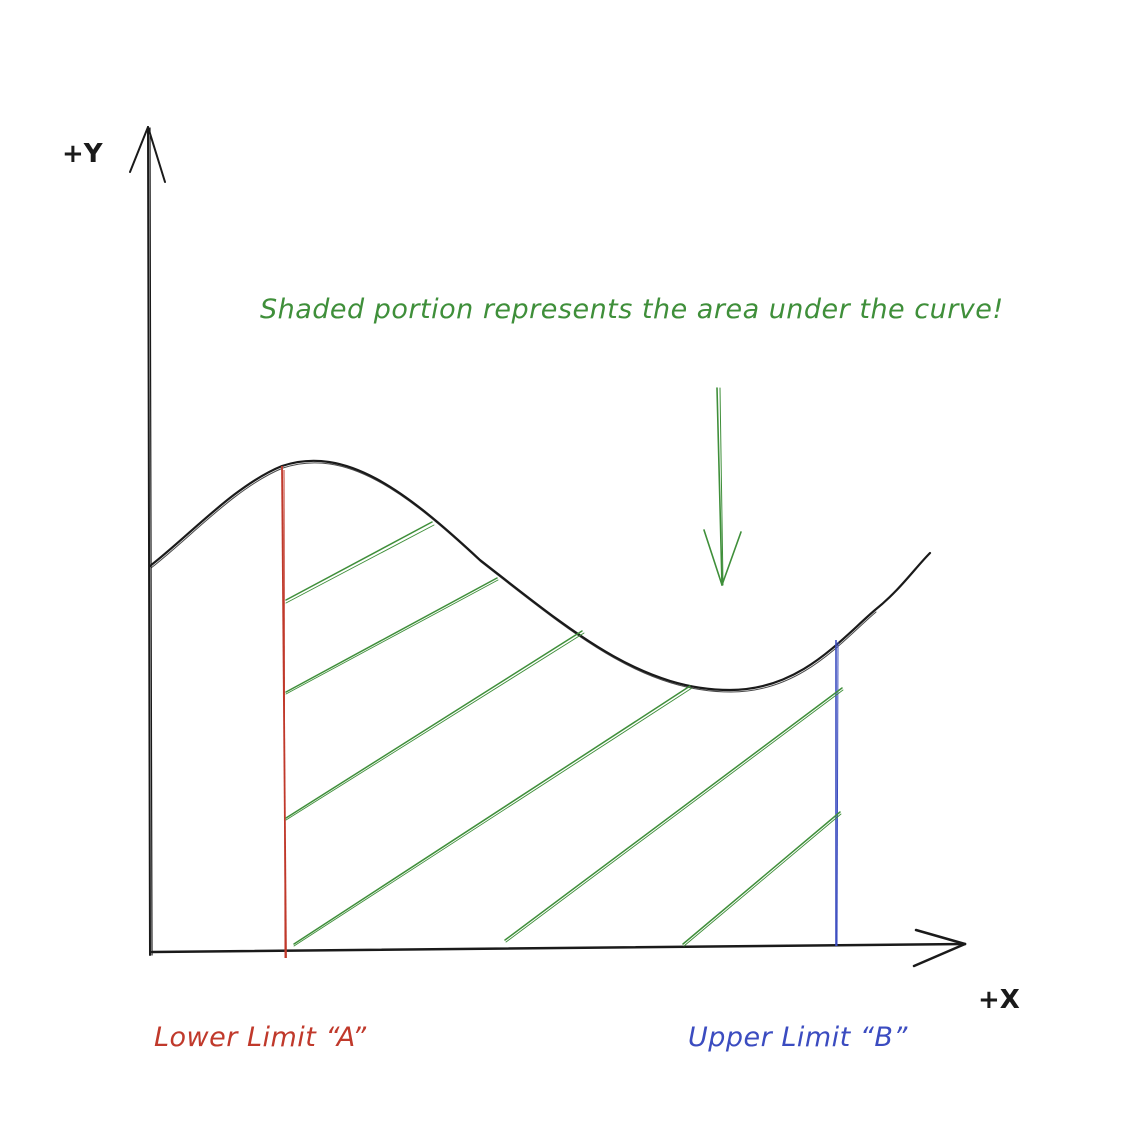 The height and width of the screenshot is (1136, 1142). Describe the element at coordinates (540, 576) in the screenshot. I see `function-curve` at that location.